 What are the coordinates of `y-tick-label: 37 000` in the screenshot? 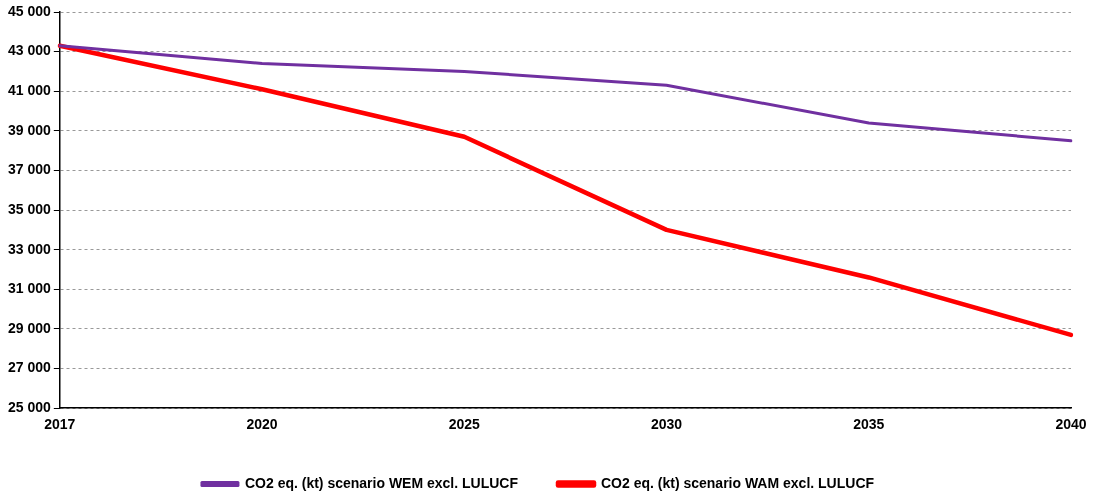 It's located at (29, 169).